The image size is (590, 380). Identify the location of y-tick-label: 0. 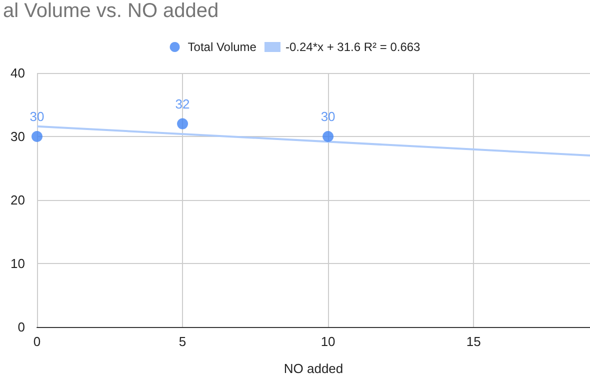
(21, 327).